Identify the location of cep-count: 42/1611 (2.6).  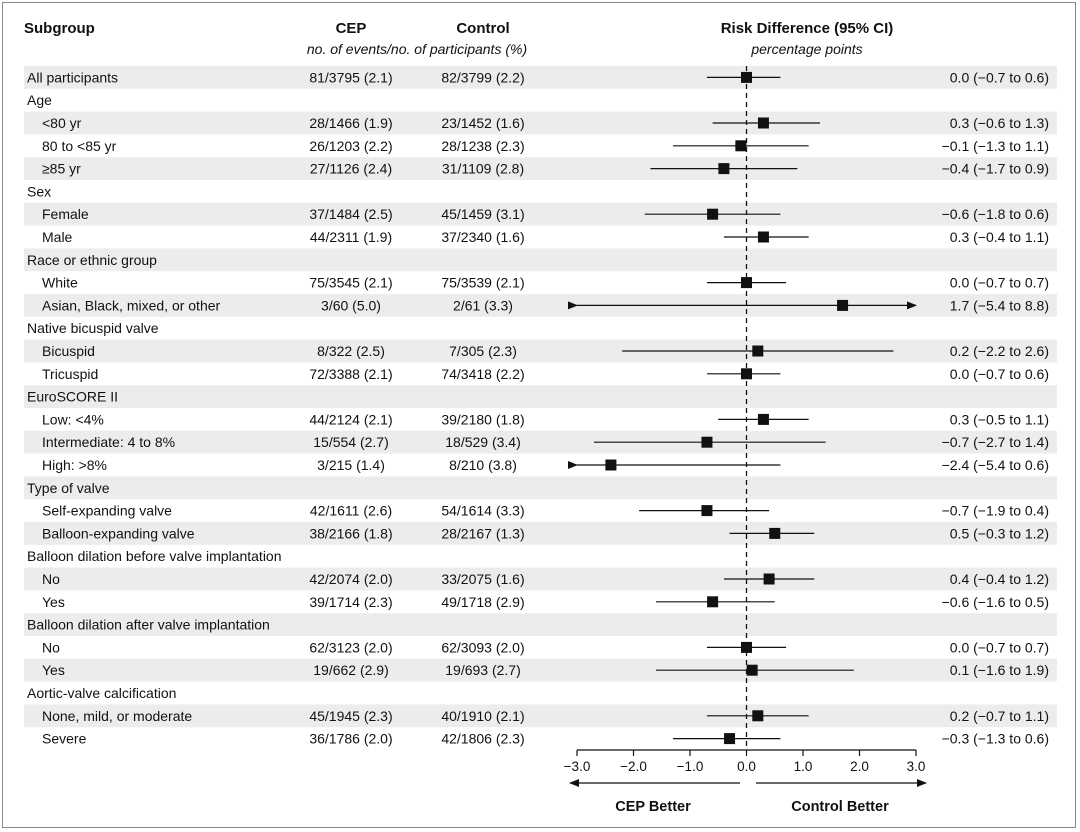
(351, 511).